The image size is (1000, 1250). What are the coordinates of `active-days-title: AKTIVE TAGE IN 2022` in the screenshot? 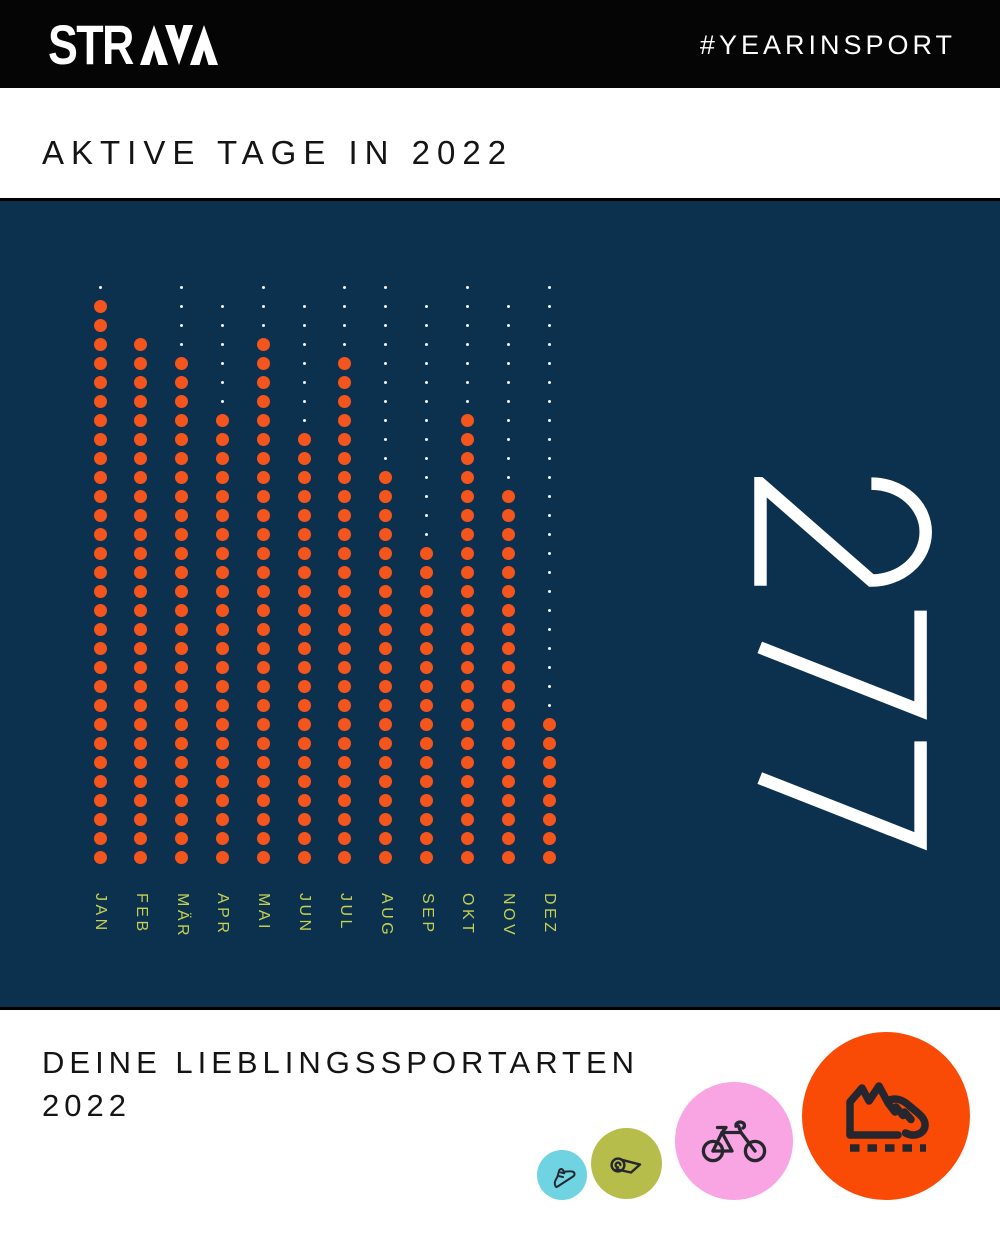 It's located at (278, 152).